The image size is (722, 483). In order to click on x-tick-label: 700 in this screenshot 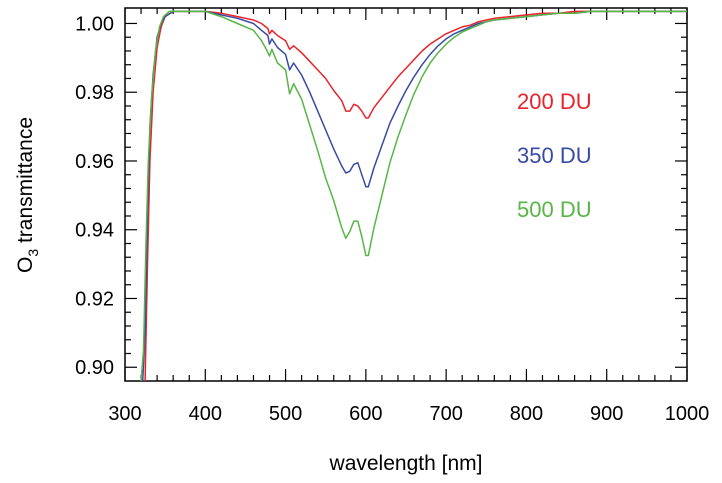, I will do `click(445, 414)`.